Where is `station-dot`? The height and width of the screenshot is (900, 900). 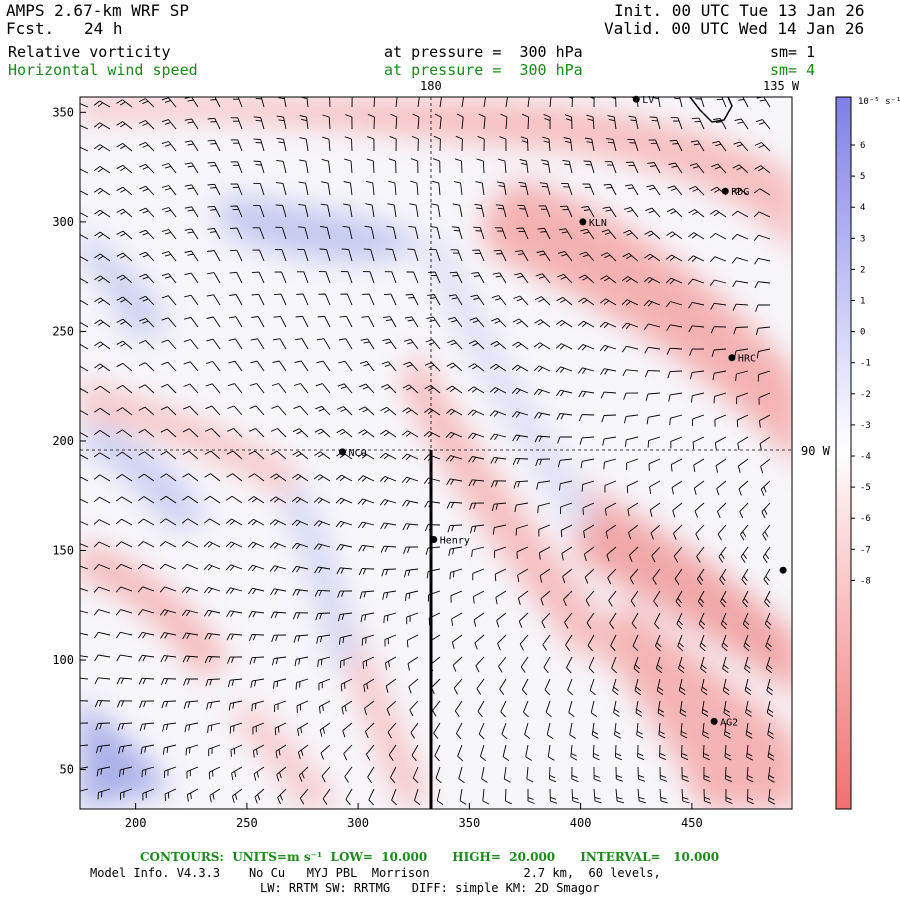 station-dot is located at coordinates (343, 452).